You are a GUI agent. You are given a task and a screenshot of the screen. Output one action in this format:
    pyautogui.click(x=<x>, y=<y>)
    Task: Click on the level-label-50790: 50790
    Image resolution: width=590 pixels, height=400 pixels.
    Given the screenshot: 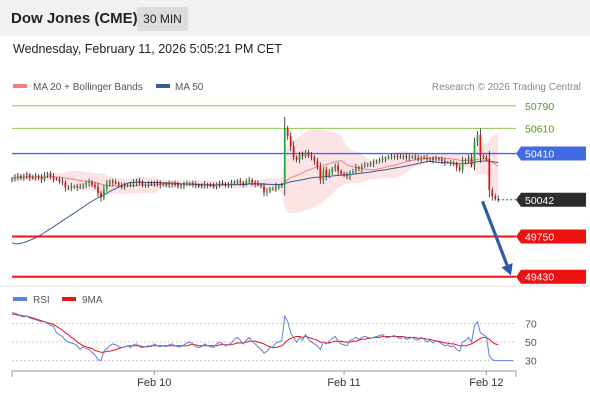 What is the action you would take?
    pyautogui.click(x=539, y=107)
    